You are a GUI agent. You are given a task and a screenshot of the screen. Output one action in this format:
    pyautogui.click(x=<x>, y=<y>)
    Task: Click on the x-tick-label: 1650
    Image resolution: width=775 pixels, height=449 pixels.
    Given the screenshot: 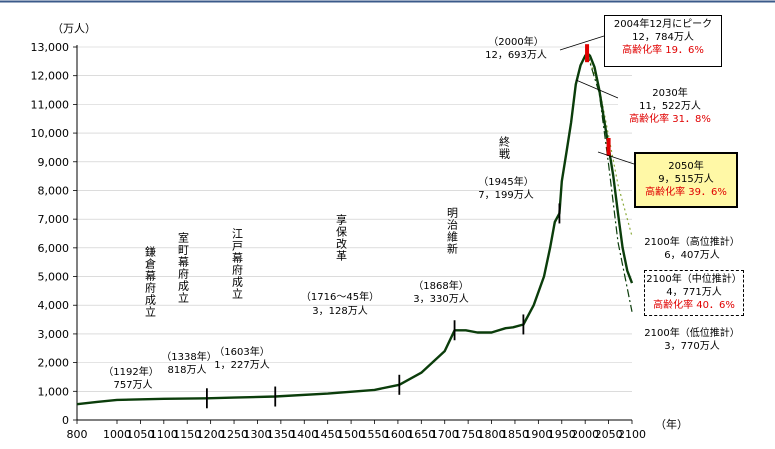 What is the action you would take?
    pyautogui.click(x=421, y=434)
    